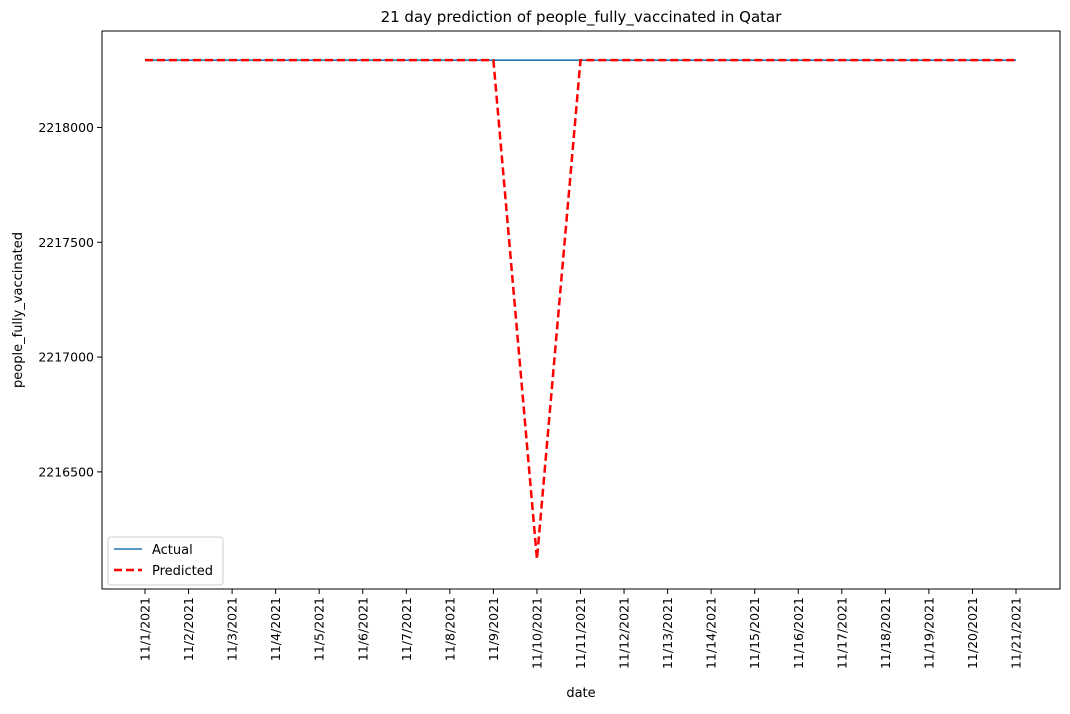 This screenshot has height=714, width=1070. What do you see at coordinates (580, 633) in the screenshot?
I see `x-tick-label: 11/11/2021` at bounding box center [580, 633].